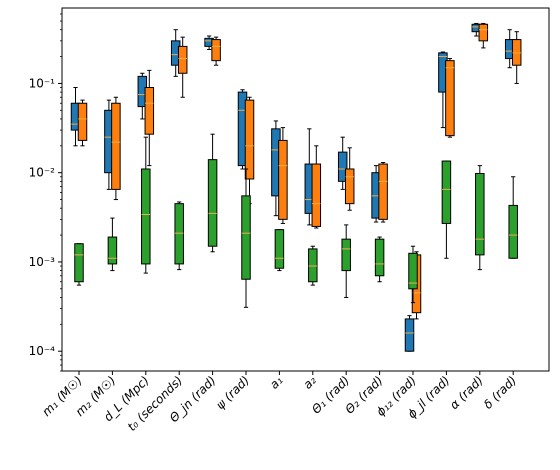 The height and width of the screenshot is (470, 560). What do you see at coordinates (42, 262) in the screenshot?
I see `y-tick-label: 10⁻³` at bounding box center [42, 262].